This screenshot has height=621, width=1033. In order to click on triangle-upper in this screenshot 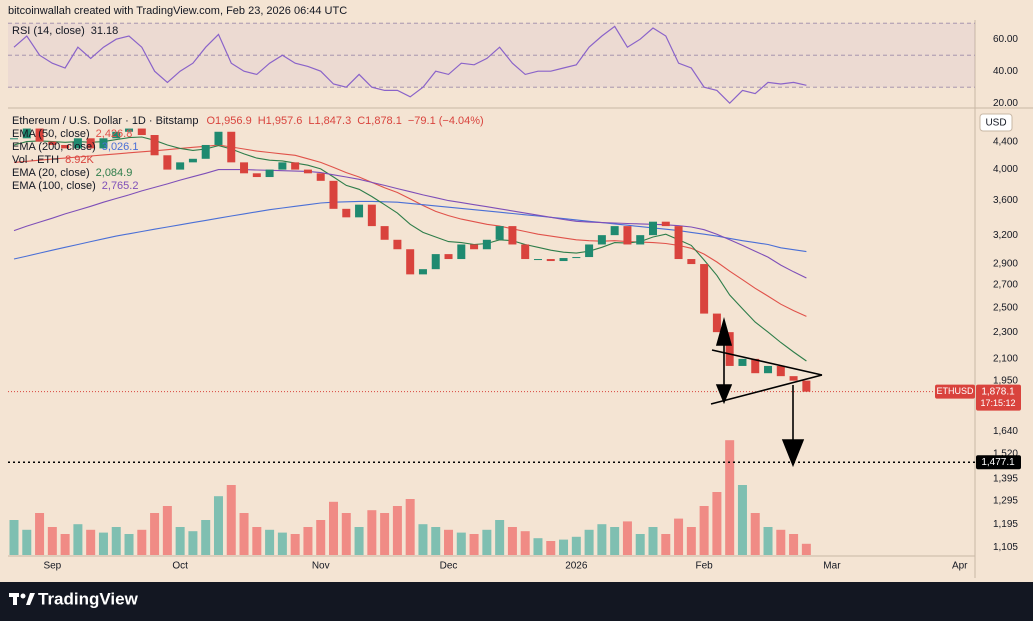, I will do `click(767, 362)`.